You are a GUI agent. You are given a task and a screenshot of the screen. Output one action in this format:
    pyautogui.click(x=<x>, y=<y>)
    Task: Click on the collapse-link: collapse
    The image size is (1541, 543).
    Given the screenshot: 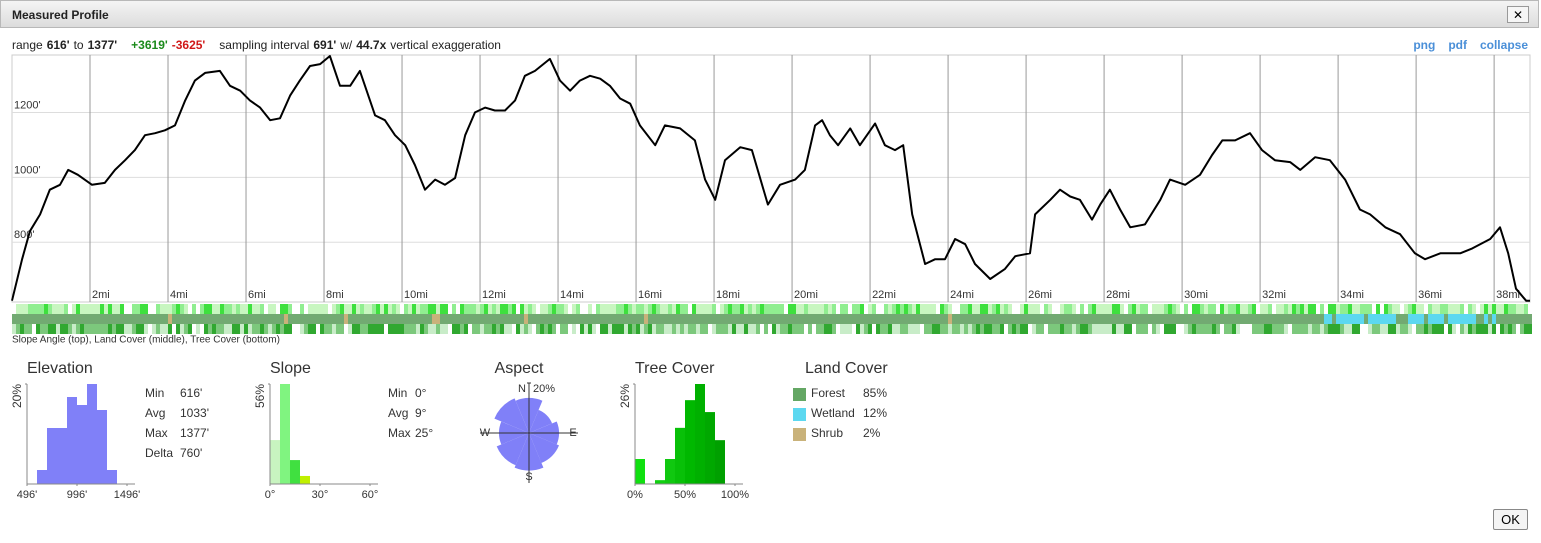 What is the action you would take?
    pyautogui.click(x=1503, y=45)
    